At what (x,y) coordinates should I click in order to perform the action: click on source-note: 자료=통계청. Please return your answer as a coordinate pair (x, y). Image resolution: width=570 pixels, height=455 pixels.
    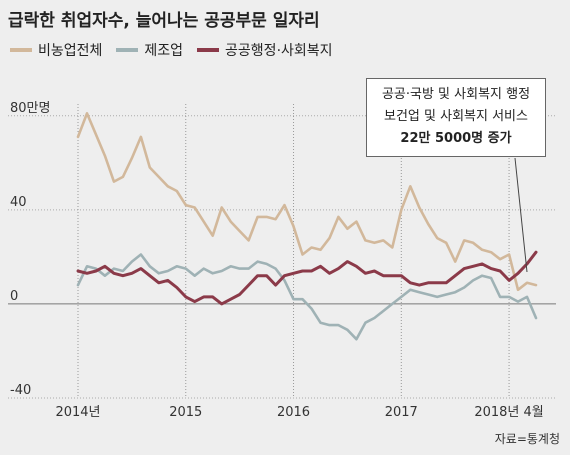
    Looking at the image, I should click on (527, 439).